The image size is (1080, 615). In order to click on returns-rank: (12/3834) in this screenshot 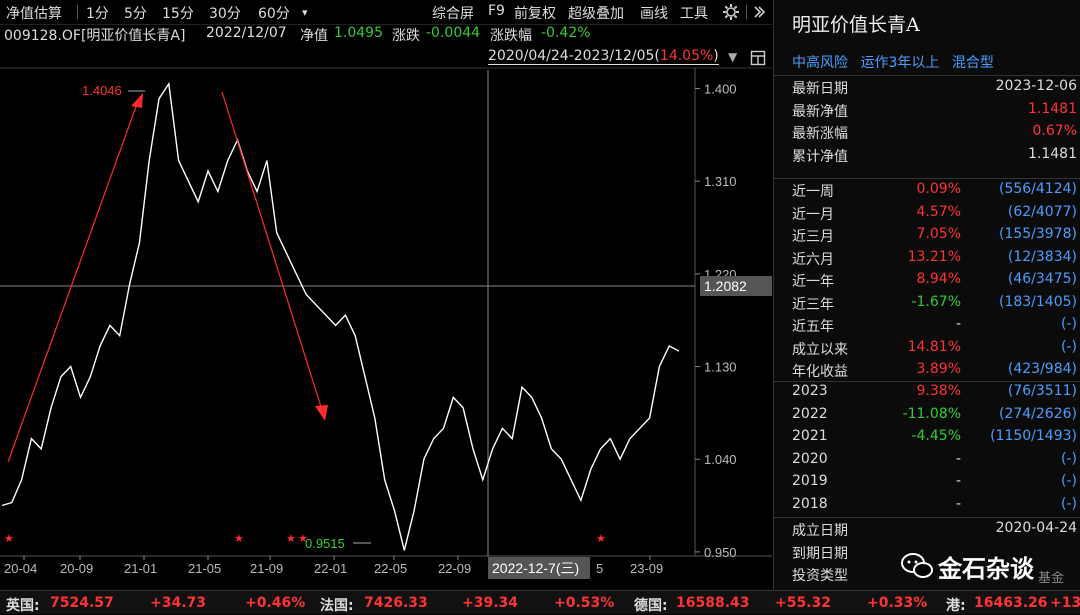, I will do `click(1042, 256)`.